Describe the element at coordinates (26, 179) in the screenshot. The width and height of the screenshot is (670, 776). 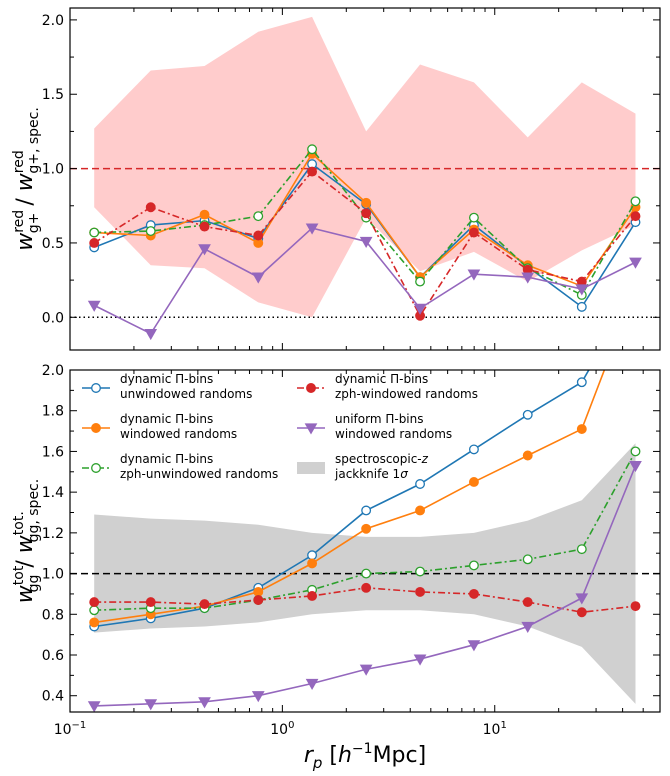
I see `y-axis-label: wredg+ / wredg+, spec.` at that location.